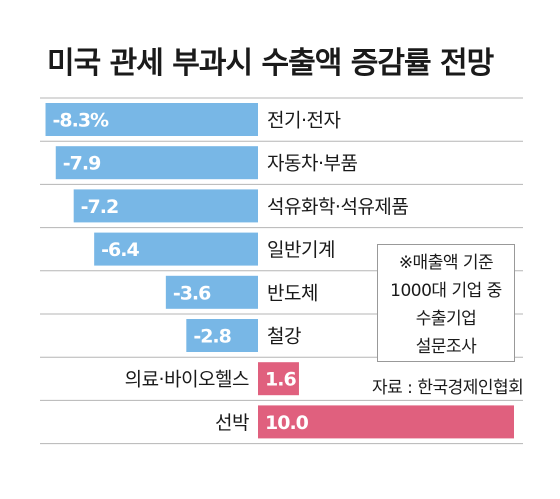  Describe the element at coordinates (446, 263) in the screenshot. I see `note-line: ※매출액 기준` at that location.